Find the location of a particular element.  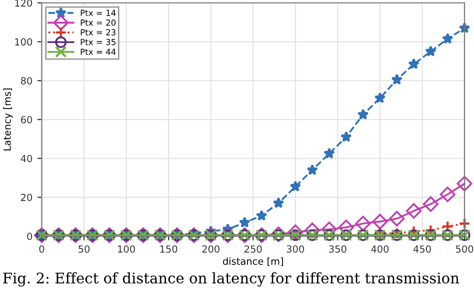

x-tick-label: 150 is located at coordinates (169, 249).